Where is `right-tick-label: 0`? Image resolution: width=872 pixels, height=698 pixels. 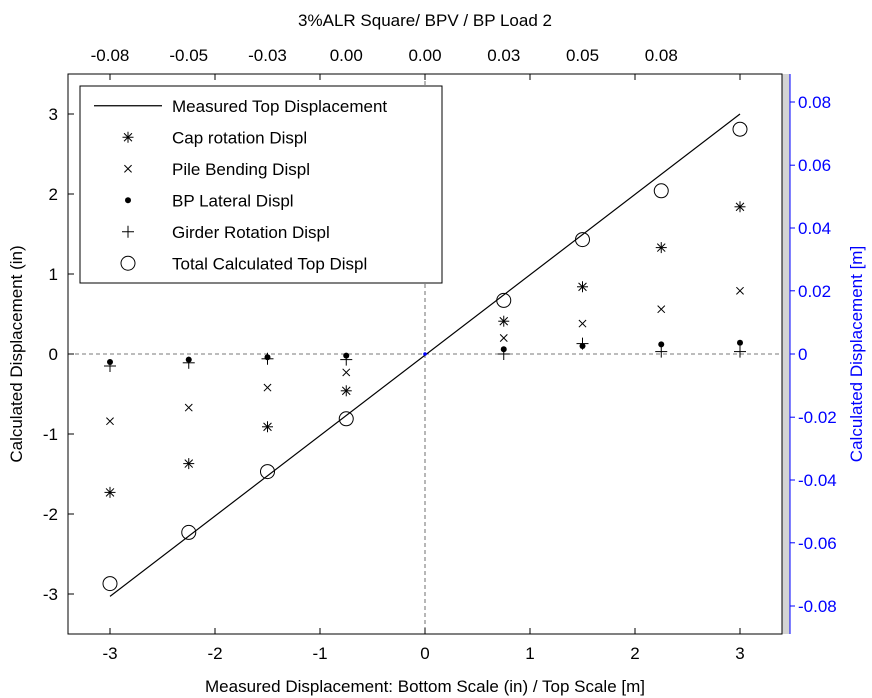
right-tick-label: 0 is located at coordinates (802, 354).